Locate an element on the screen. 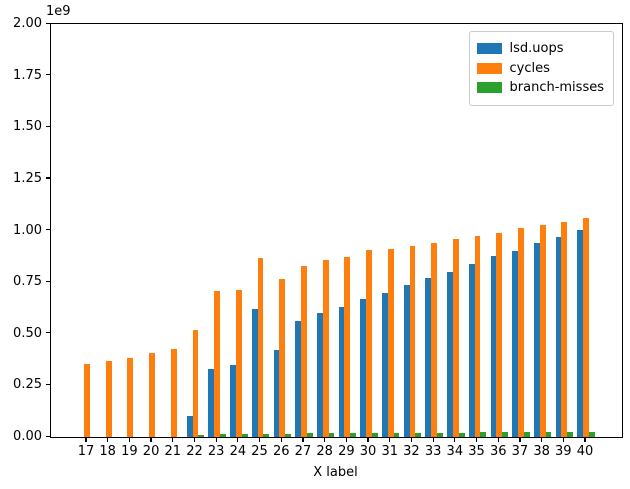 Image resolution: width=630 pixels, height=489 pixels. y-tick-label: 1.50 is located at coordinates (27, 127).